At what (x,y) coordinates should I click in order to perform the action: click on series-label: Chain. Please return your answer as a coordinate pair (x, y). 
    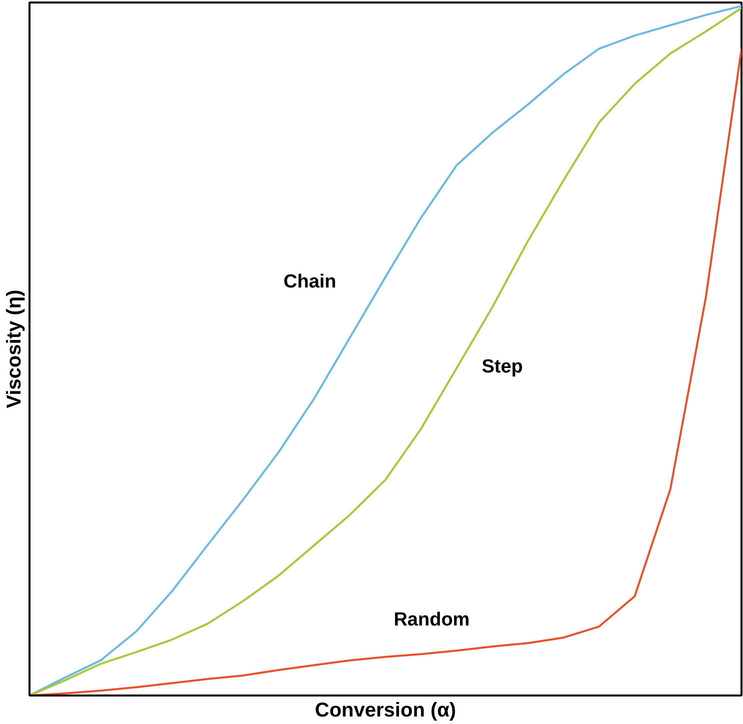
    Looking at the image, I should click on (310, 282).